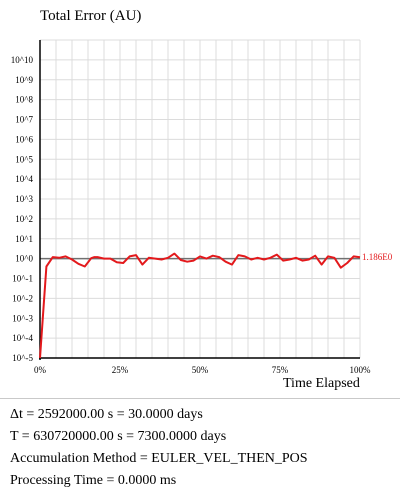 The width and height of the screenshot is (400, 500). What do you see at coordinates (280, 370) in the screenshot?
I see `x-tick-label: 75%` at bounding box center [280, 370].